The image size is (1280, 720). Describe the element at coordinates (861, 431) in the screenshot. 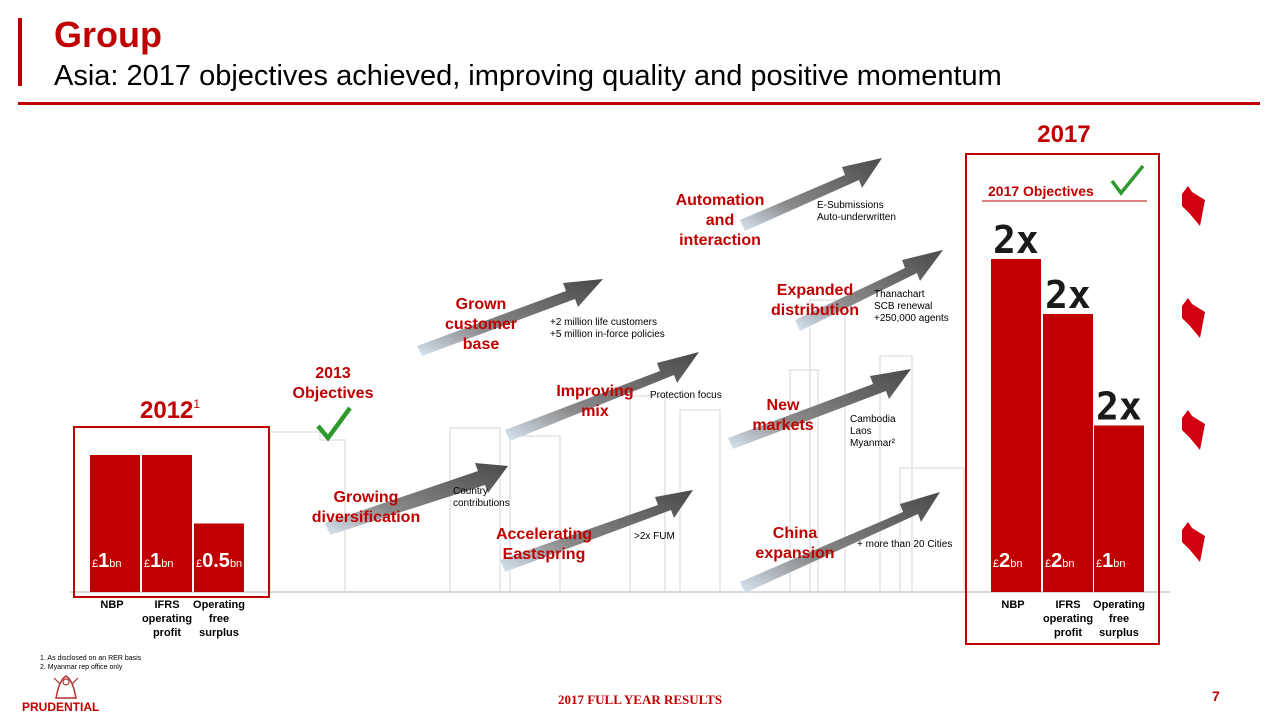

I see `theme-detail-new-markets: Laos` at that location.